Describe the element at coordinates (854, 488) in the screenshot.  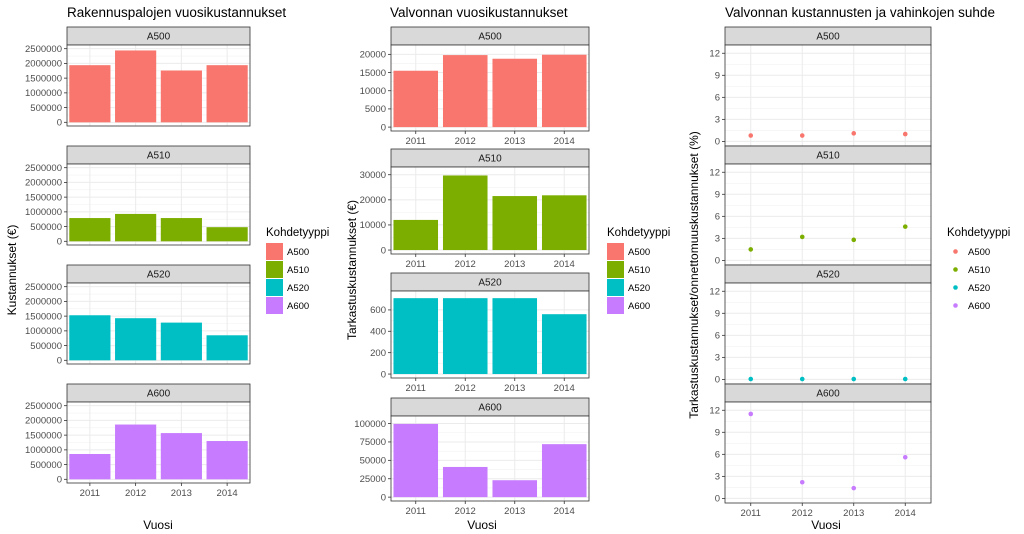
I see `chart3-a600-point-2013` at that location.